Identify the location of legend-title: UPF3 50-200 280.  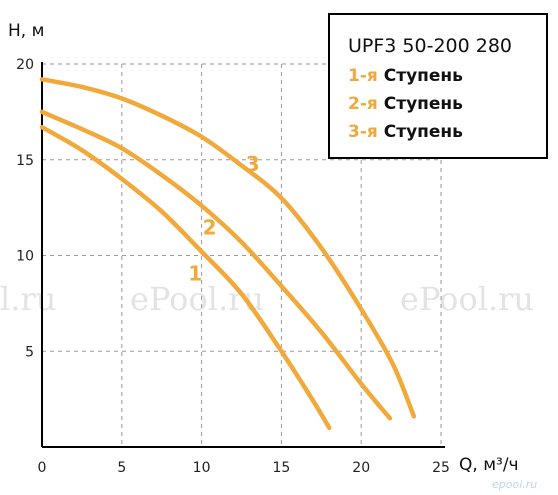
(430, 46).